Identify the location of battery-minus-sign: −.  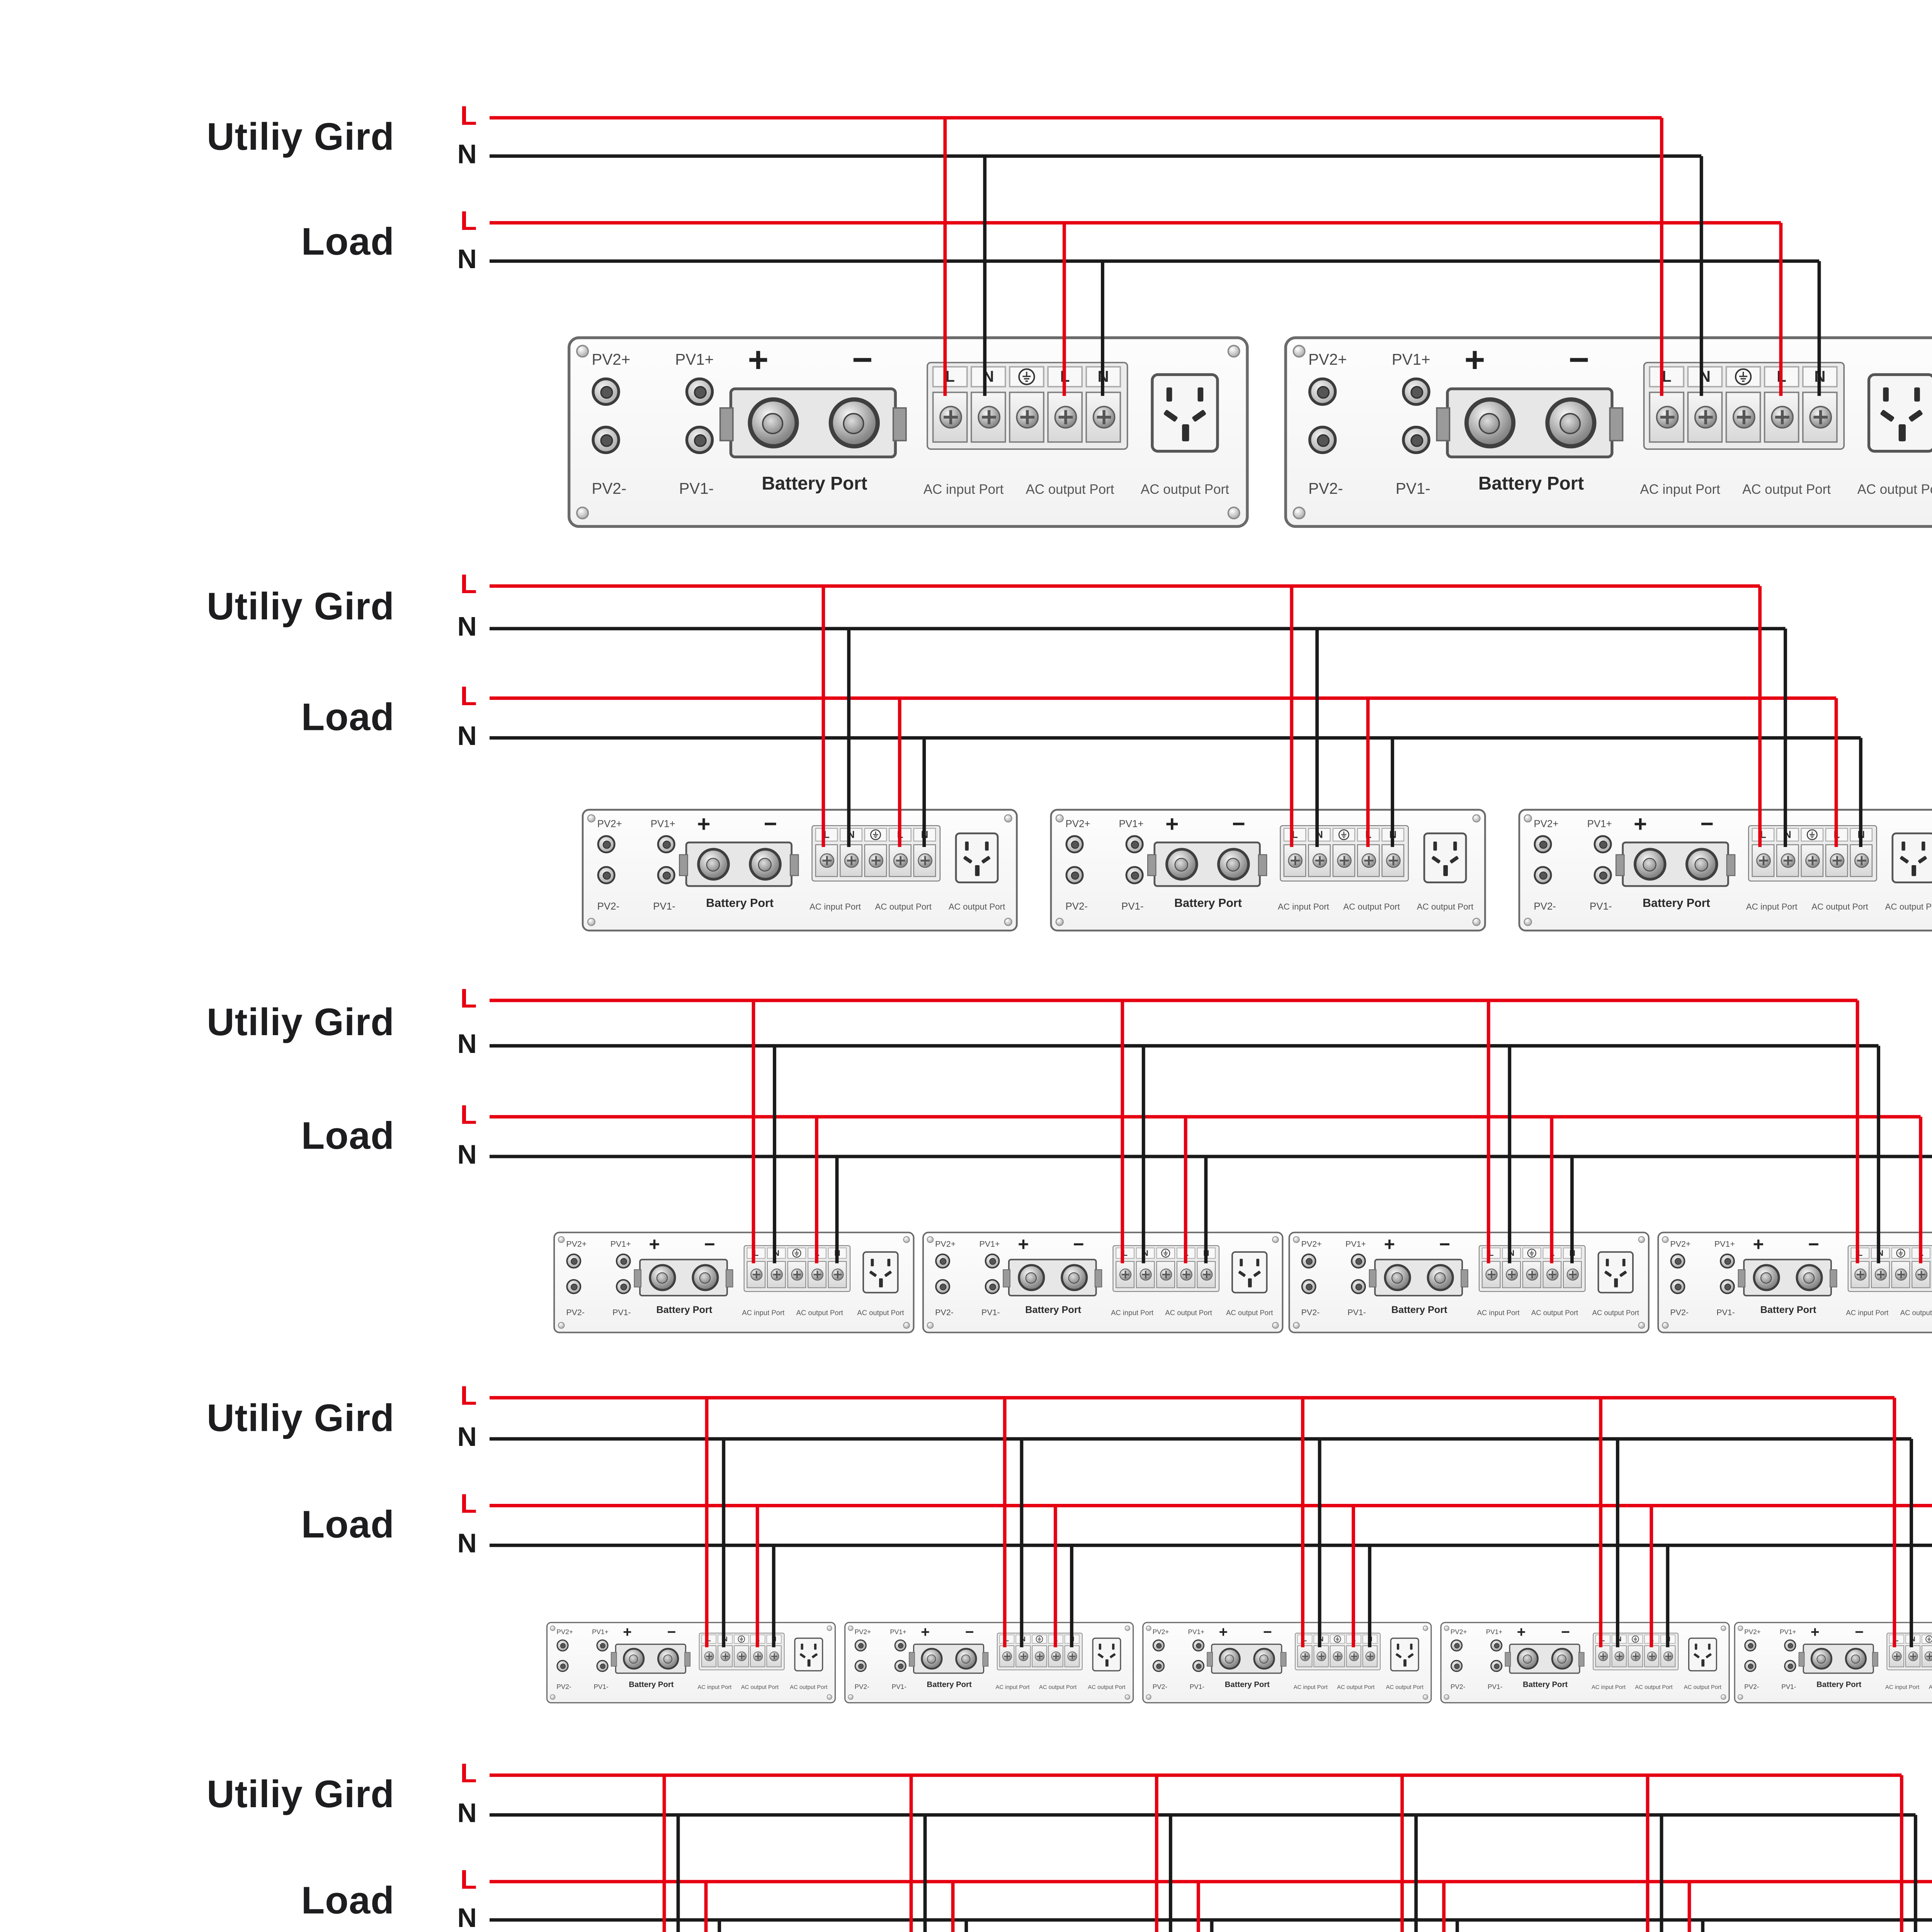
(1566, 1632).